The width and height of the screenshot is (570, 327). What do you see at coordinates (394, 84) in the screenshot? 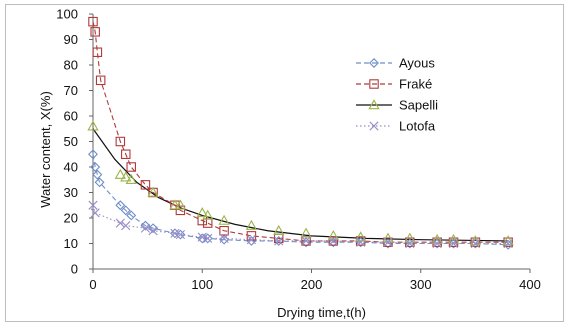
I see `legend-item-frak: Fraké` at bounding box center [394, 84].